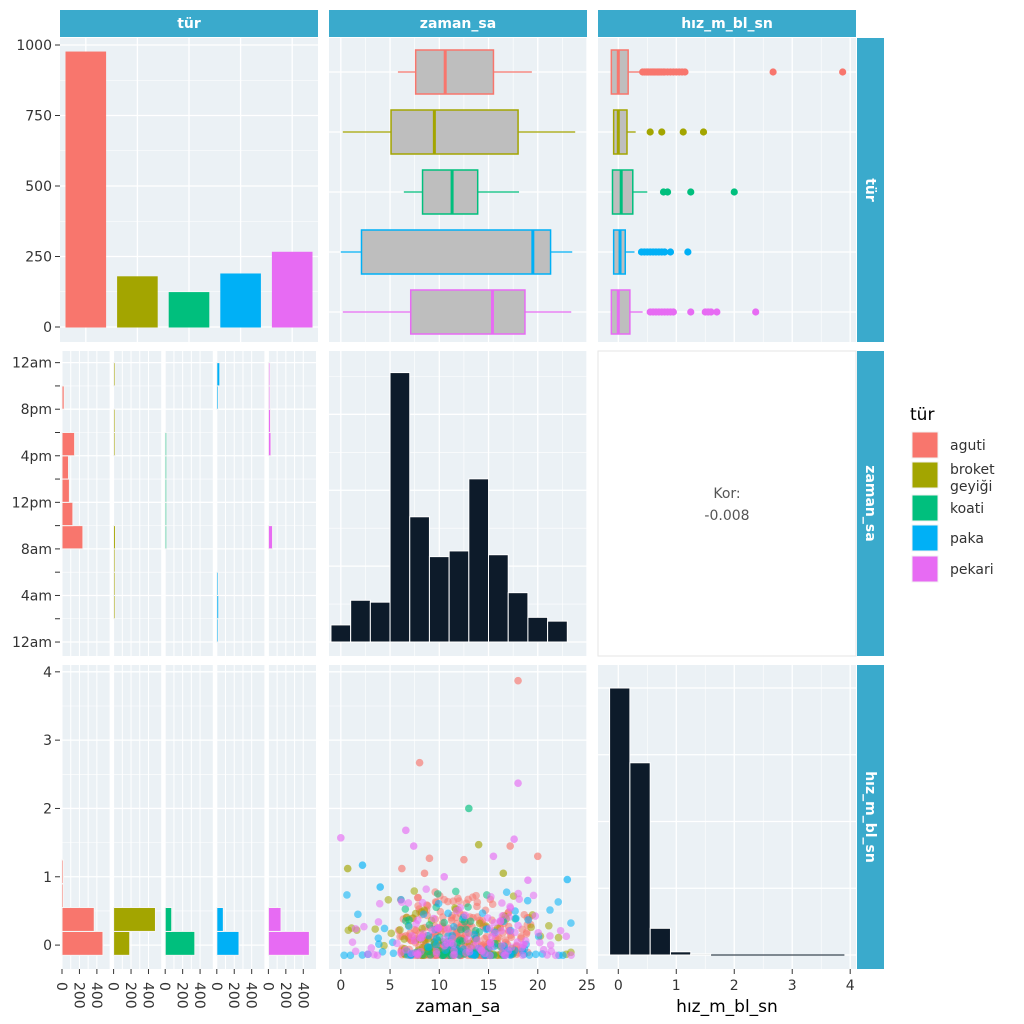 Image resolution: width=1024 pixels, height=1024 pixels. I want to click on strip-right-label: hız_m_bl_sn, so click(870, 817).